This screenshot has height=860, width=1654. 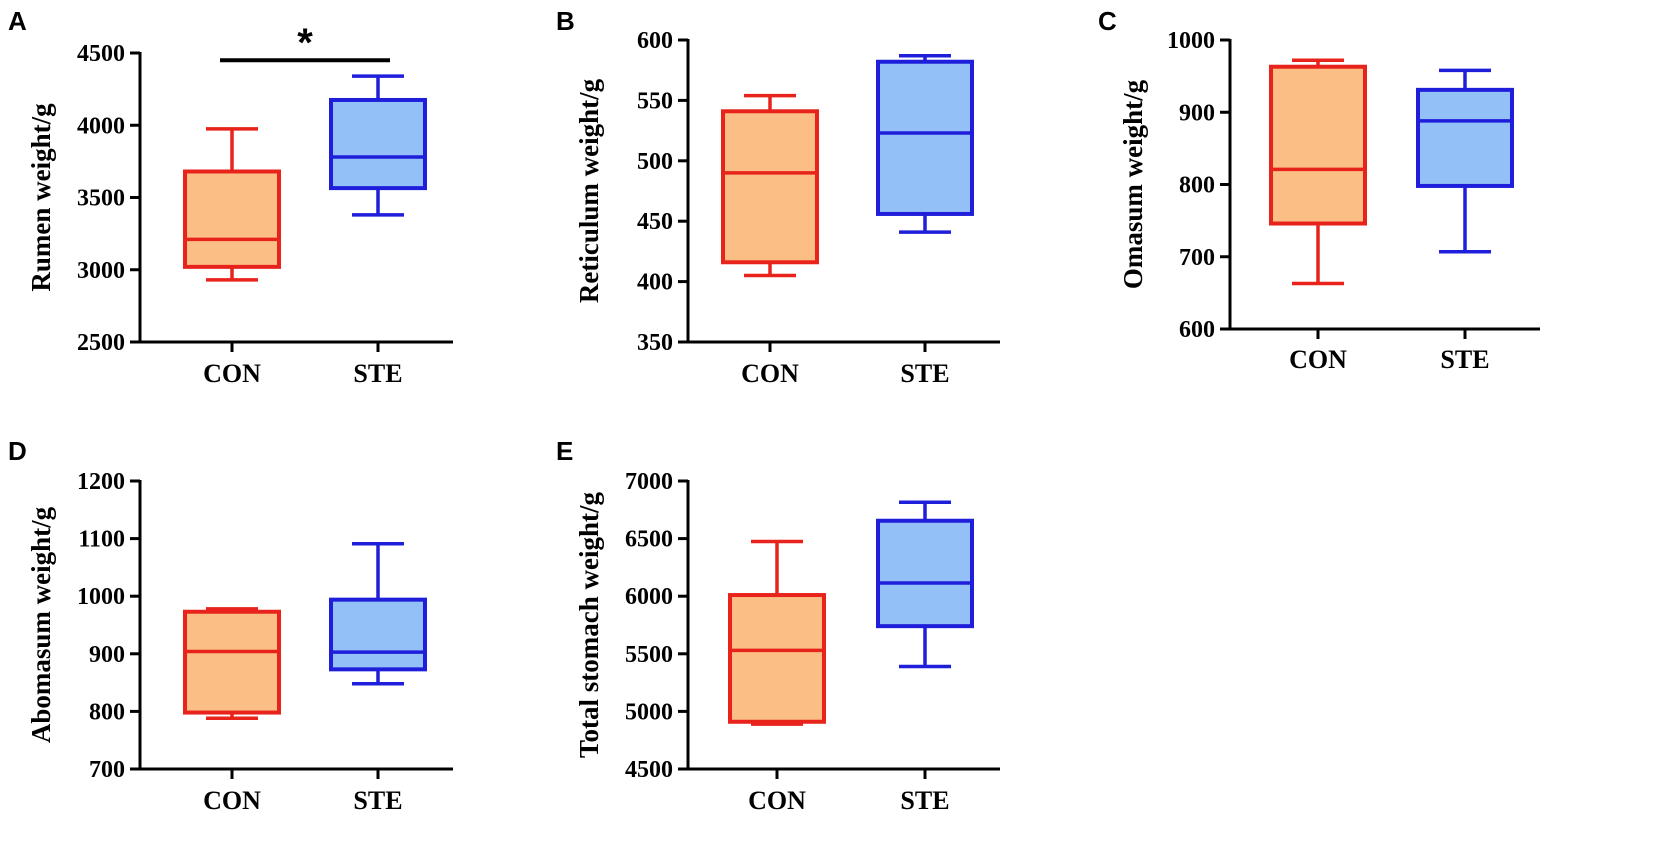 I want to click on y-tick-label: 6500, so click(x=649, y=540).